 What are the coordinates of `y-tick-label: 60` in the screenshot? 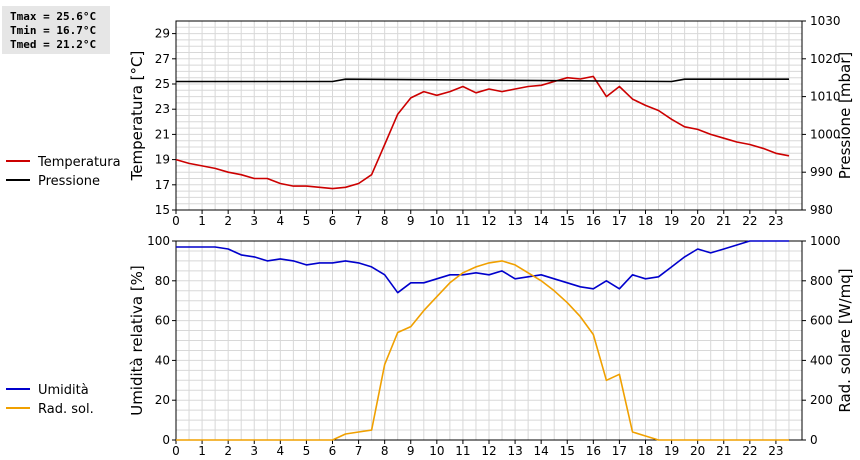 It's located at (162, 321).